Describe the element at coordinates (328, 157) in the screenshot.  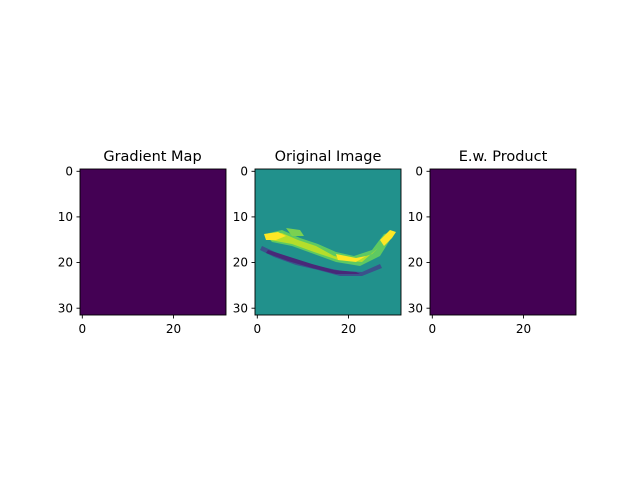
I see `panel-title-original-image: Original Image` at that location.